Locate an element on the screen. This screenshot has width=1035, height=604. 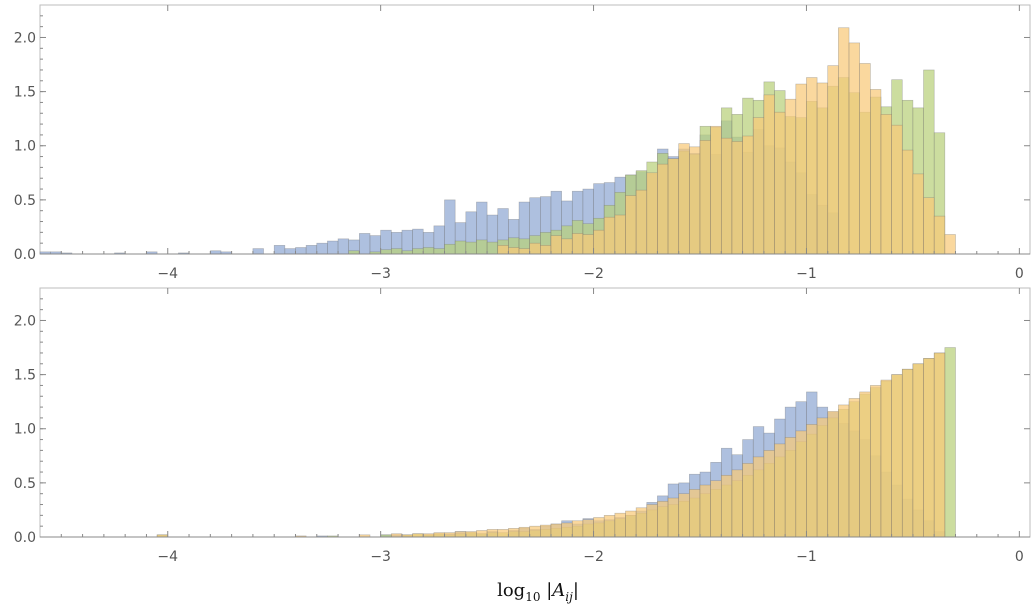
y-tick-label: 1.5 is located at coordinates (25, 376).